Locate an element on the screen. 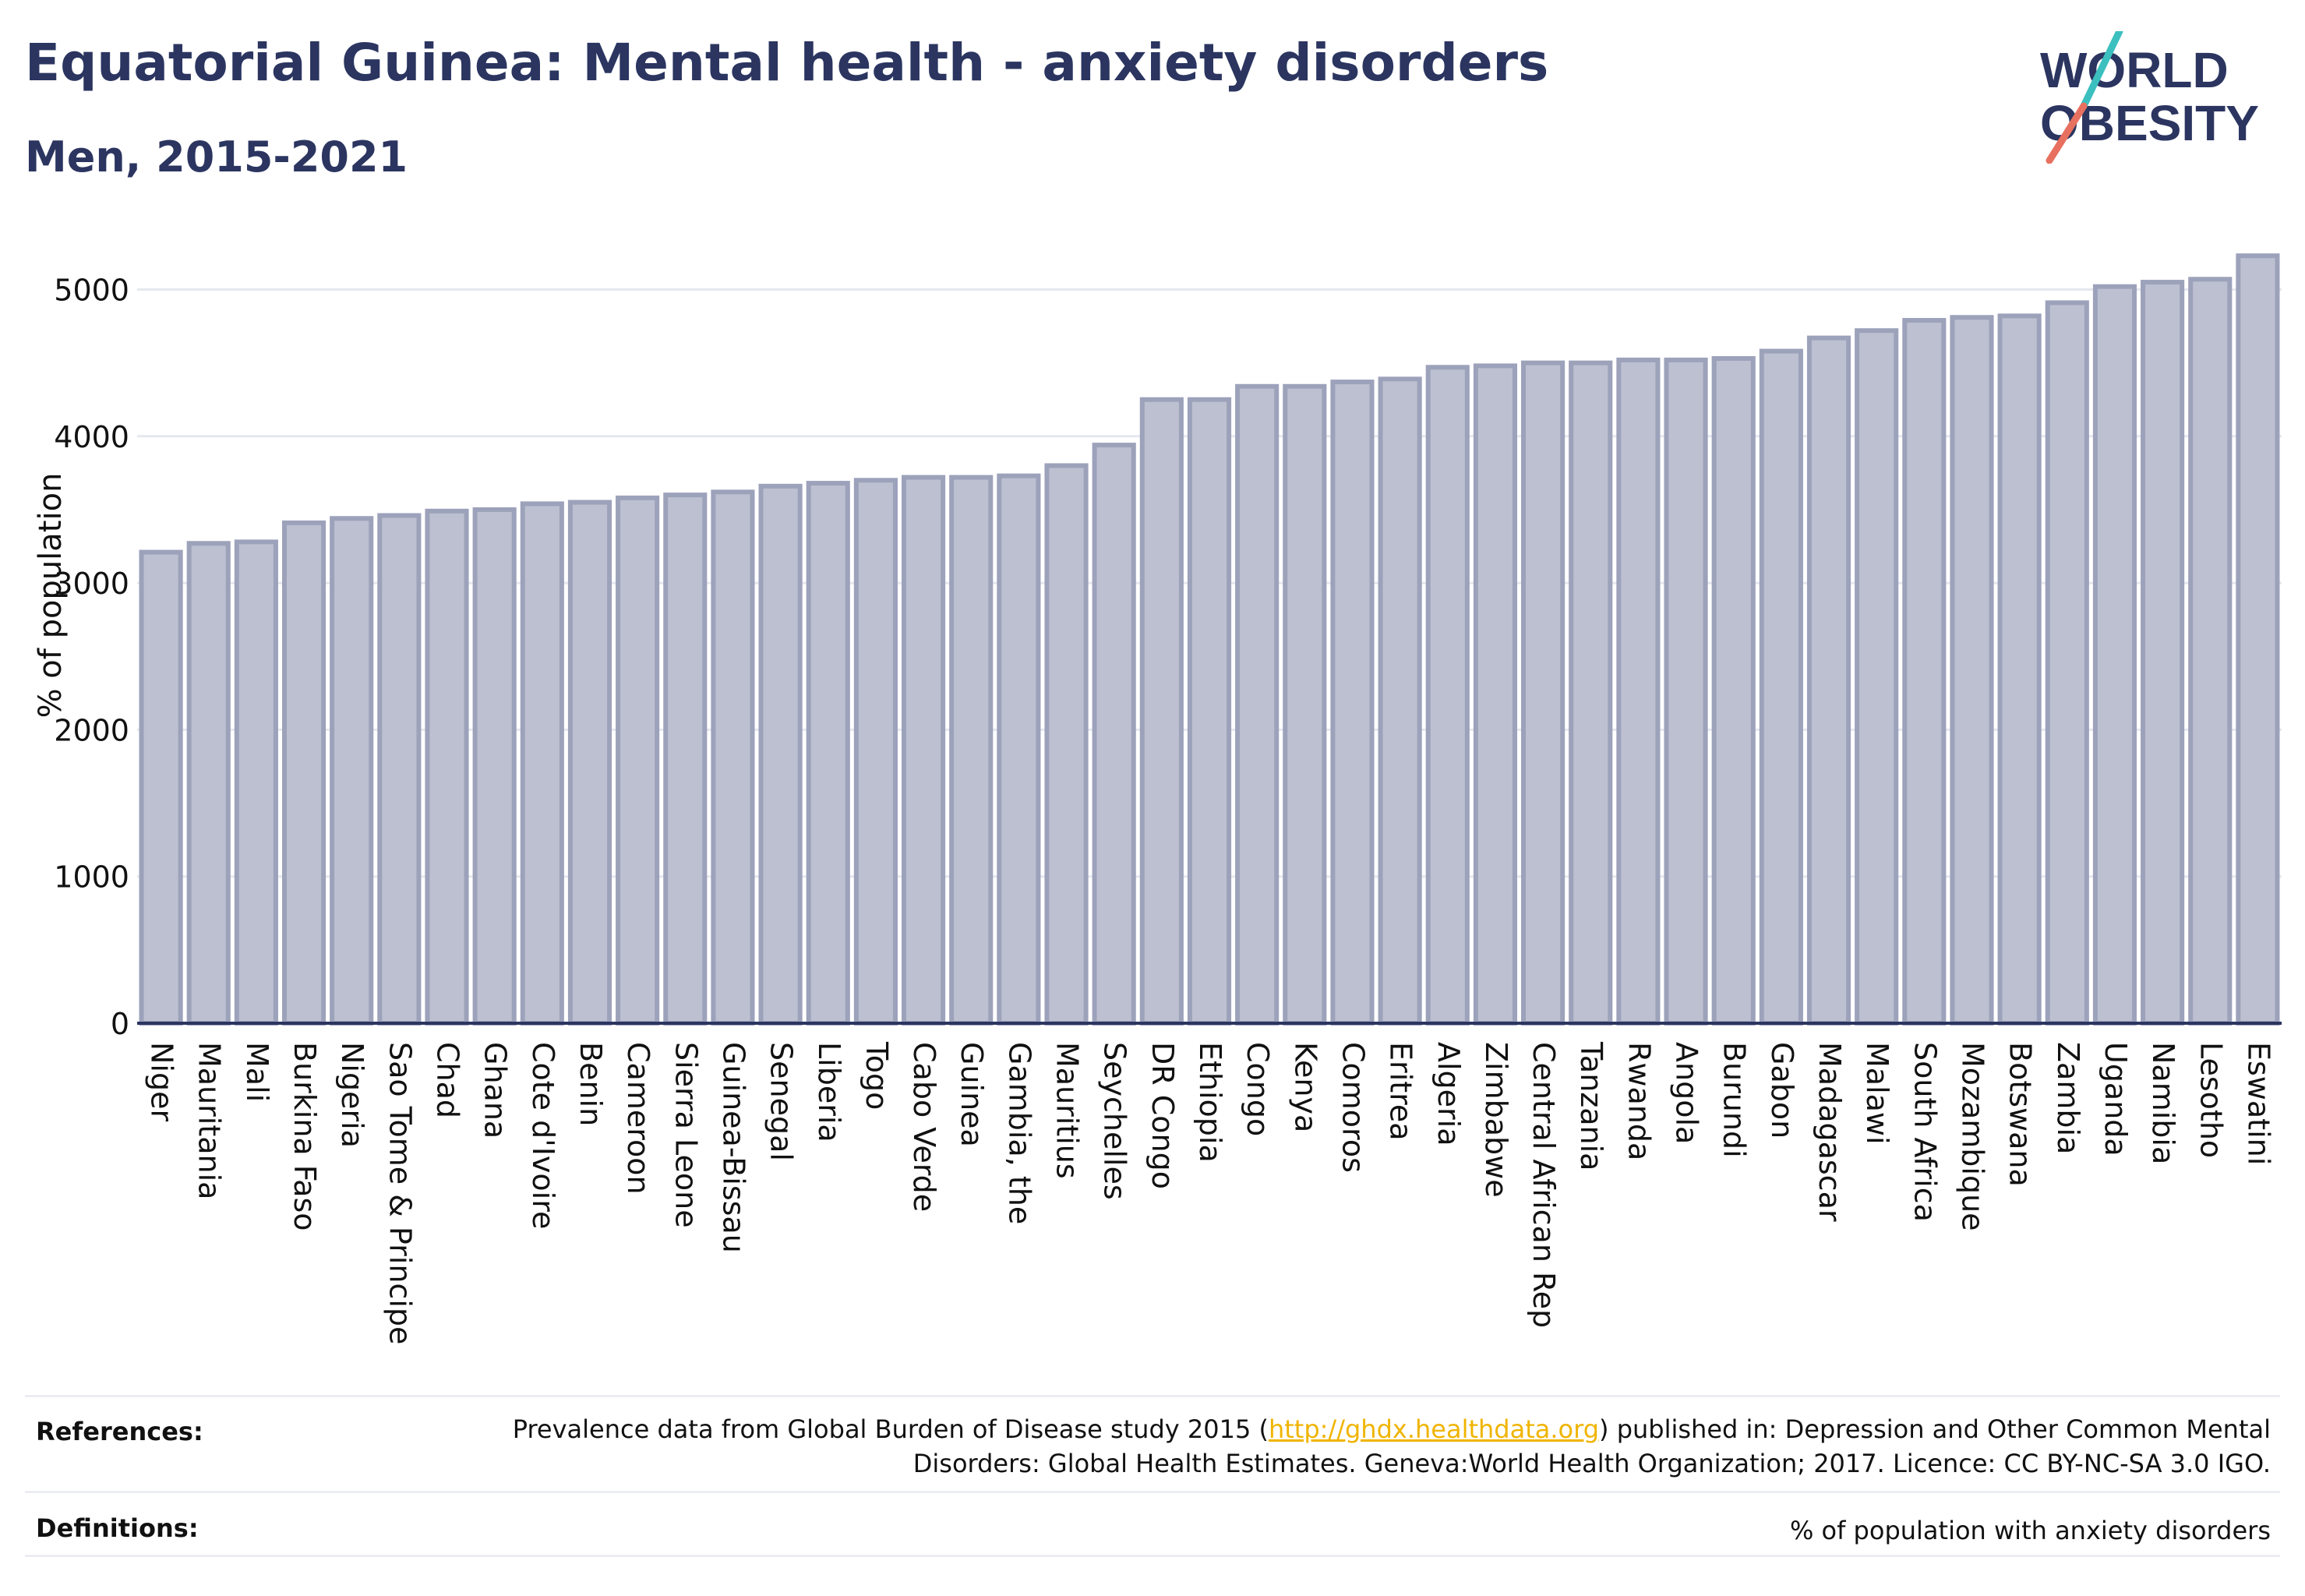  x-tick-label: Rwanda is located at coordinates (1639, 1101).